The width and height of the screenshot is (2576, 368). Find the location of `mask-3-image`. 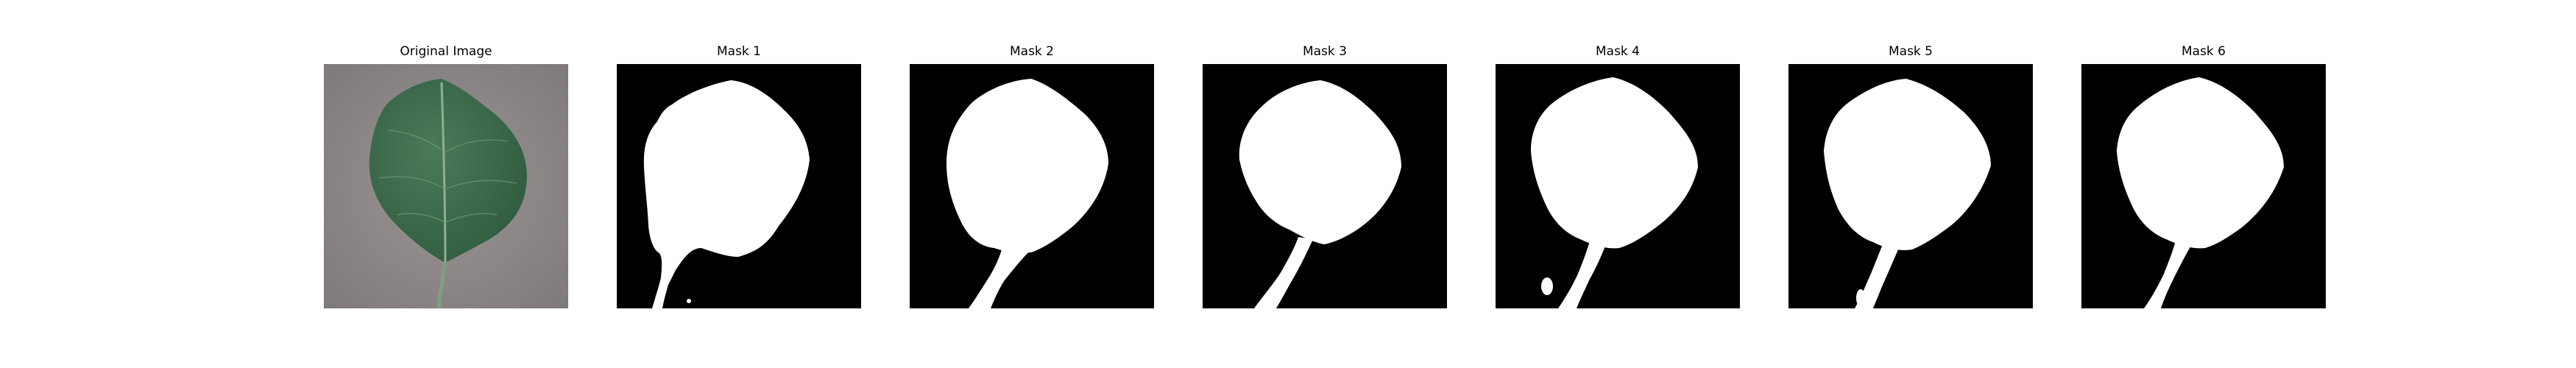

mask-3-image is located at coordinates (1325, 186).